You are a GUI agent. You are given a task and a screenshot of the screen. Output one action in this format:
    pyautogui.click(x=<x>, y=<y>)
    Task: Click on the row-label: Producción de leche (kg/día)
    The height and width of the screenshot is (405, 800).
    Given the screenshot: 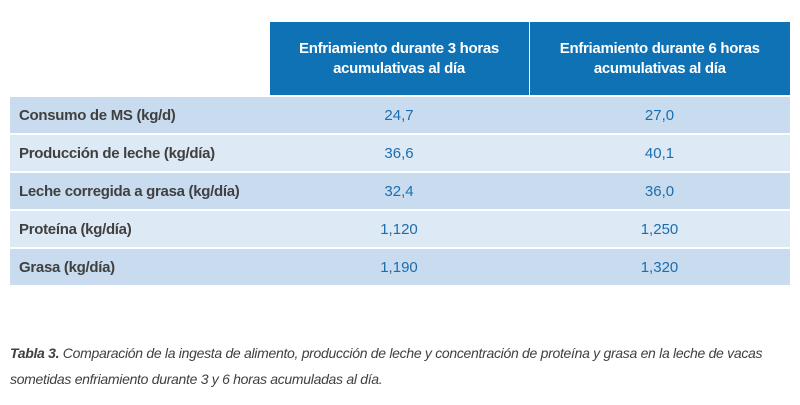 What is the action you would take?
    pyautogui.click(x=139, y=152)
    